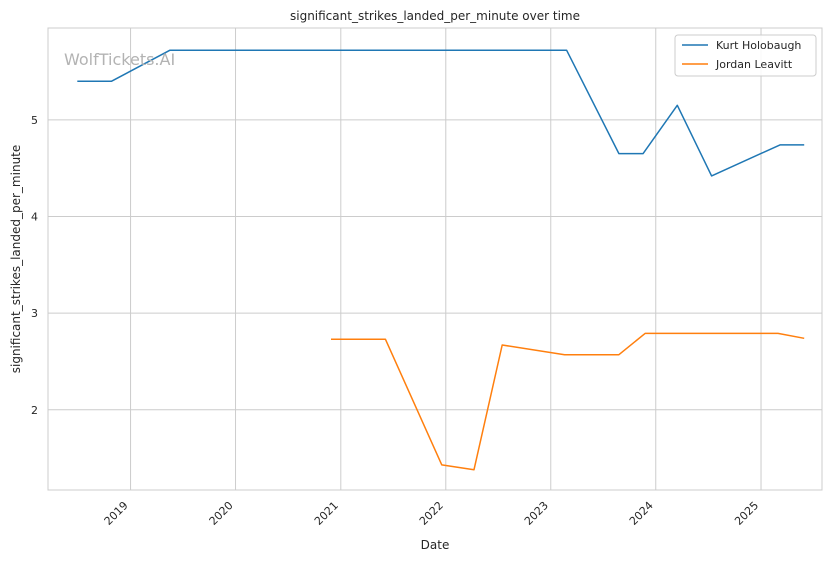 The width and height of the screenshot is (832, 561). I want to click on x-tick-label: 2020, so click(221, 513).